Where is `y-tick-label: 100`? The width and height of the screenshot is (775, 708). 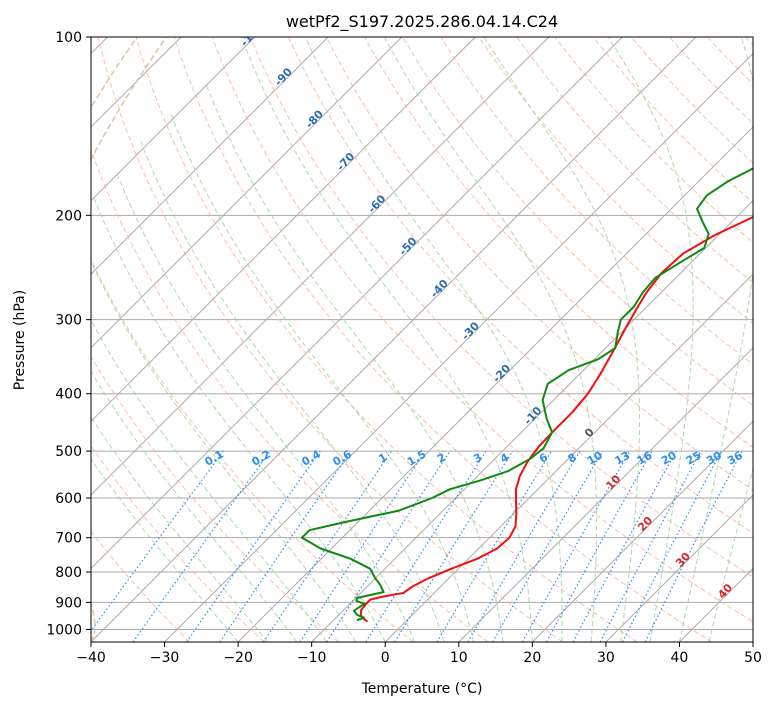
y-tick-label: 100 is located at coordinates (68, 38).